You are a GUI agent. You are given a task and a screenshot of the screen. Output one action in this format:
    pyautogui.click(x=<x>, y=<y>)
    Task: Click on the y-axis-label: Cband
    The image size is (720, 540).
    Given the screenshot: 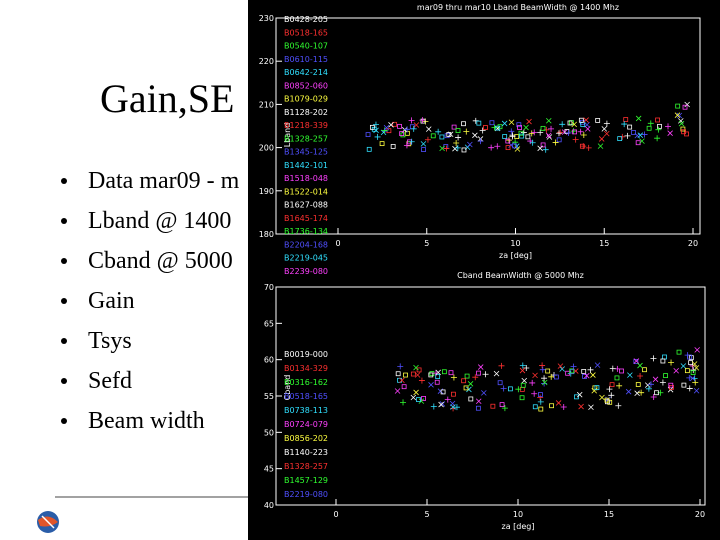 What is the action you would take?
    pyautogui.click(x=287, y=388)
    